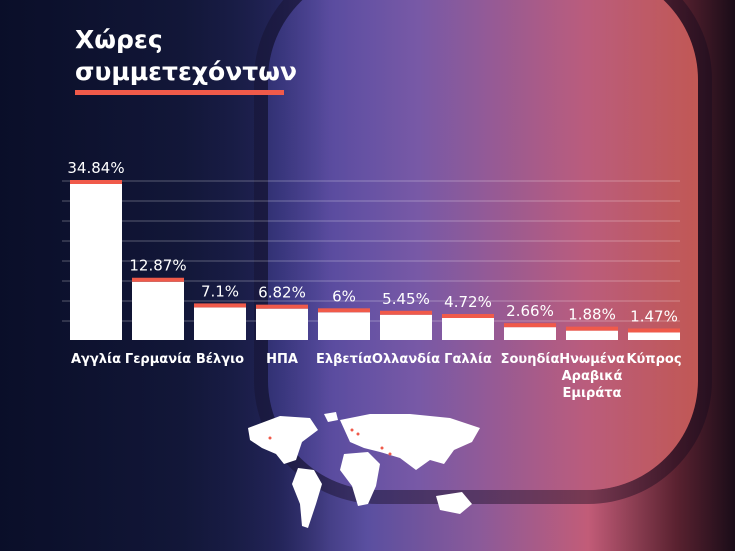 The height and width of the screenshot is (551, 735). I want to click on data-label: 12.87%, so click(157, 266).